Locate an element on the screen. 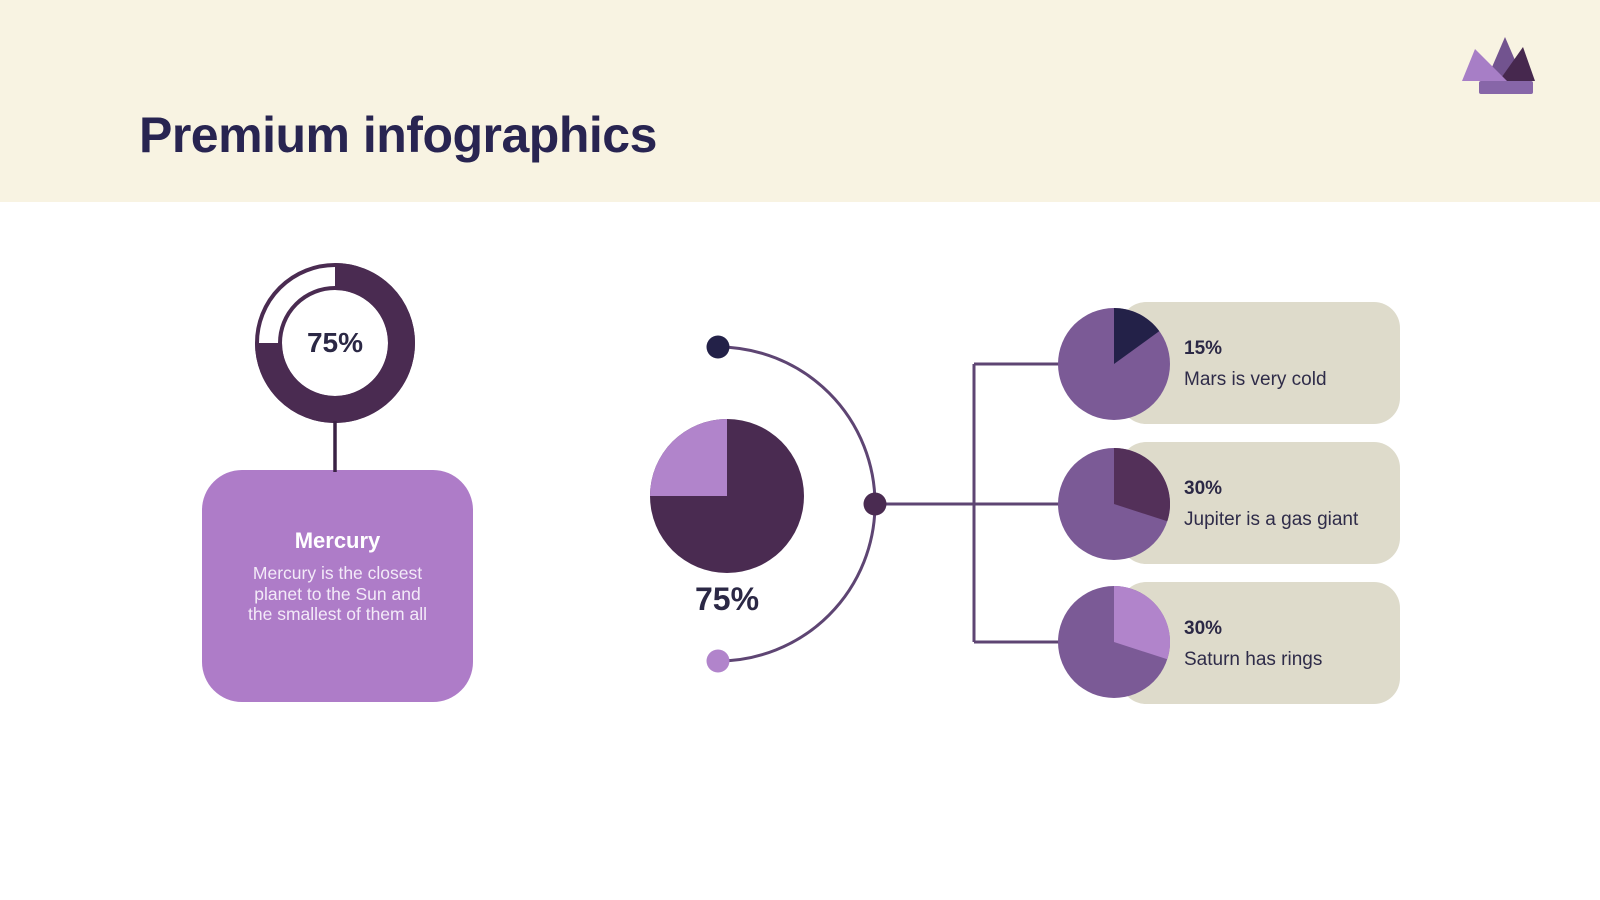 Image resolution: width=1600 pixels, height=900 pixels. planet-card-jupiter: 30% Jupiter is a gas giant is located at coordinates (1260, 503).